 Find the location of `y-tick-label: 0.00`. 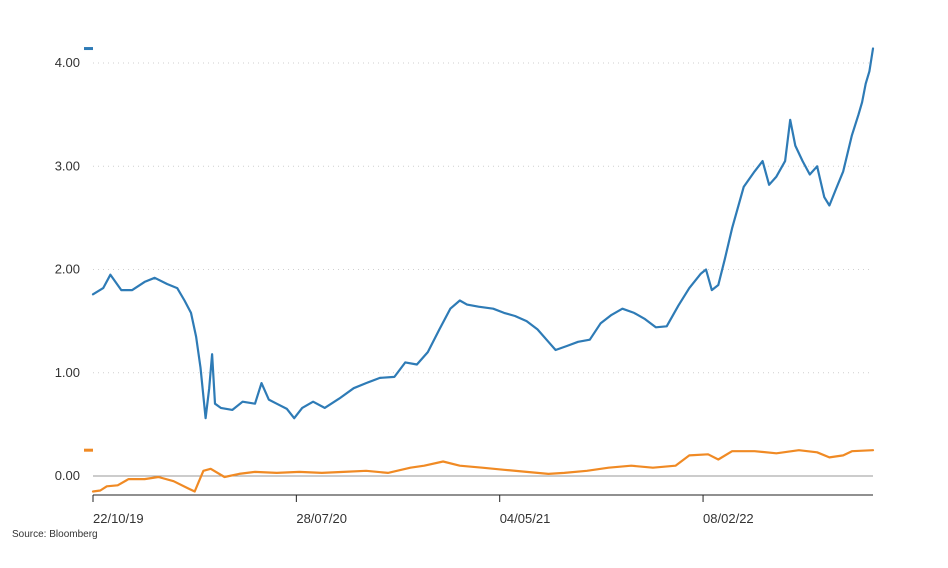

y-tick-label: 0.00 is located at coordinates (67, 475).